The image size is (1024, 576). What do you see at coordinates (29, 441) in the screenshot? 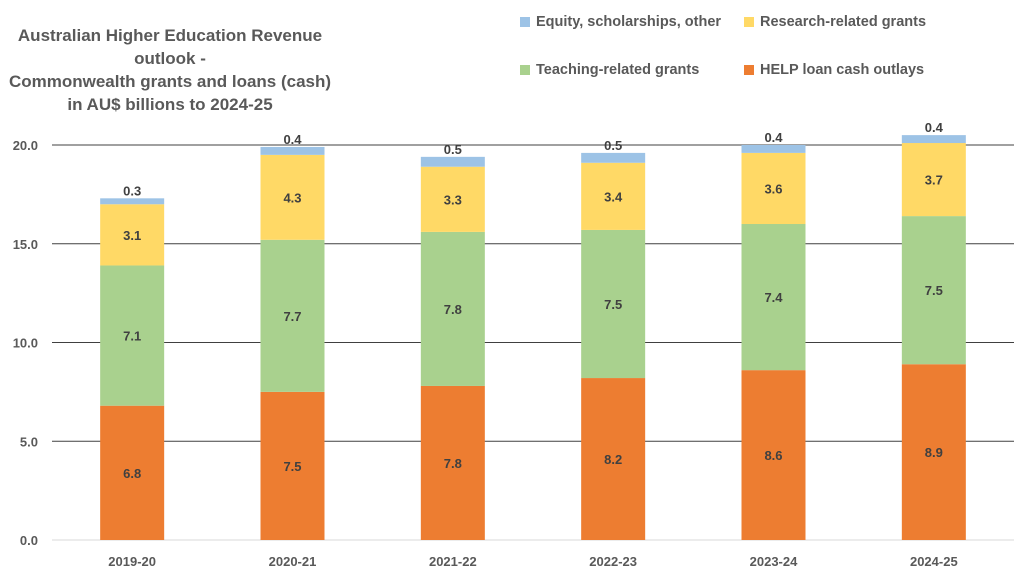
I see `y-tick-label: 5.0` at bounding box center [29, 441].